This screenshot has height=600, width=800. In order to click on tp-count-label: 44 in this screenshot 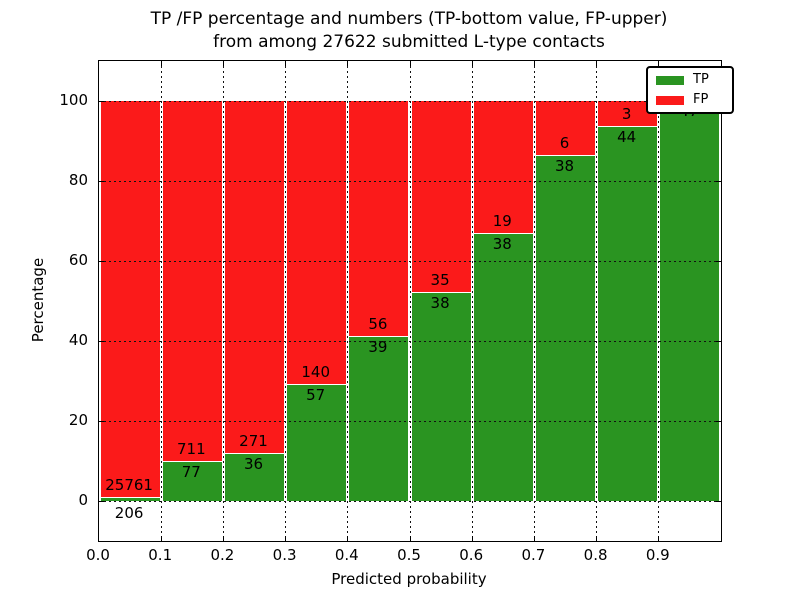, I will do `click(627, 136)`.